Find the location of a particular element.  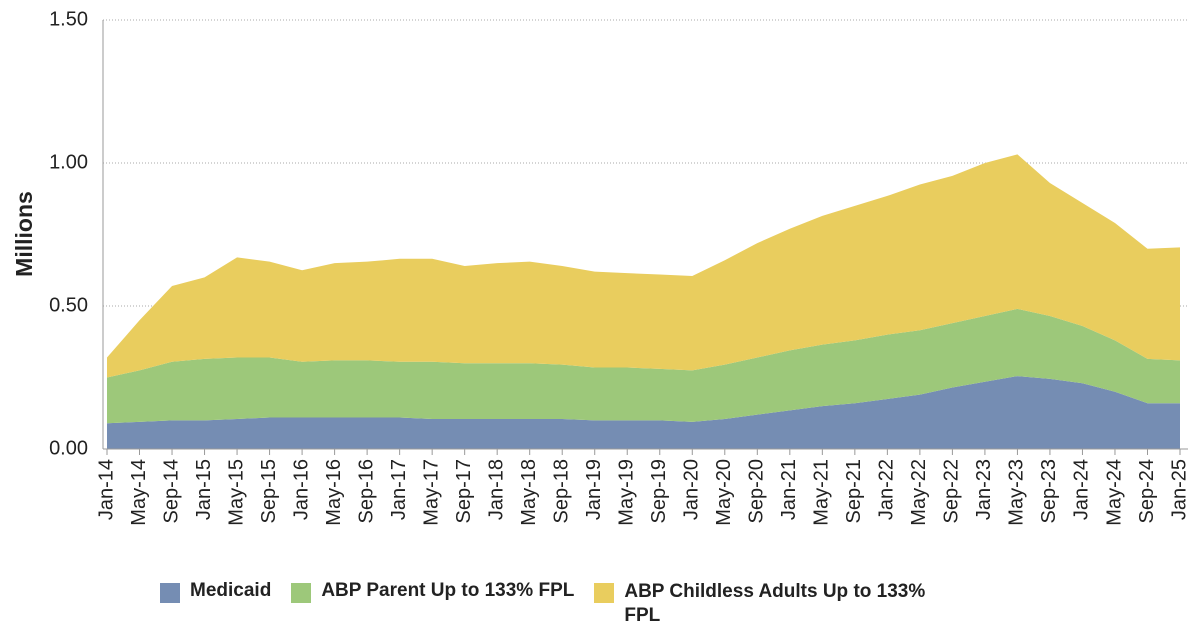

legend-item: Medicaid is located at coordinates (215, 591).